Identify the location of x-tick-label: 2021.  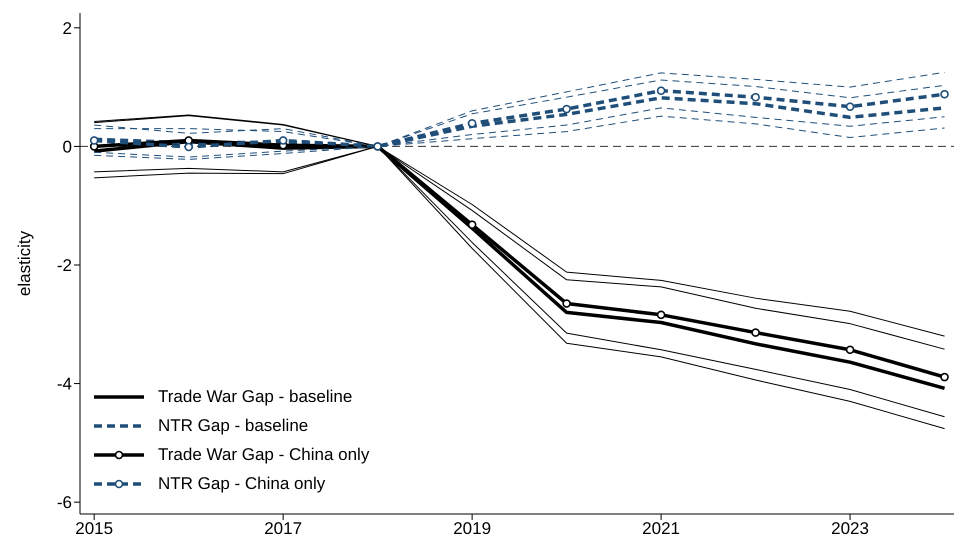
(661, 528).